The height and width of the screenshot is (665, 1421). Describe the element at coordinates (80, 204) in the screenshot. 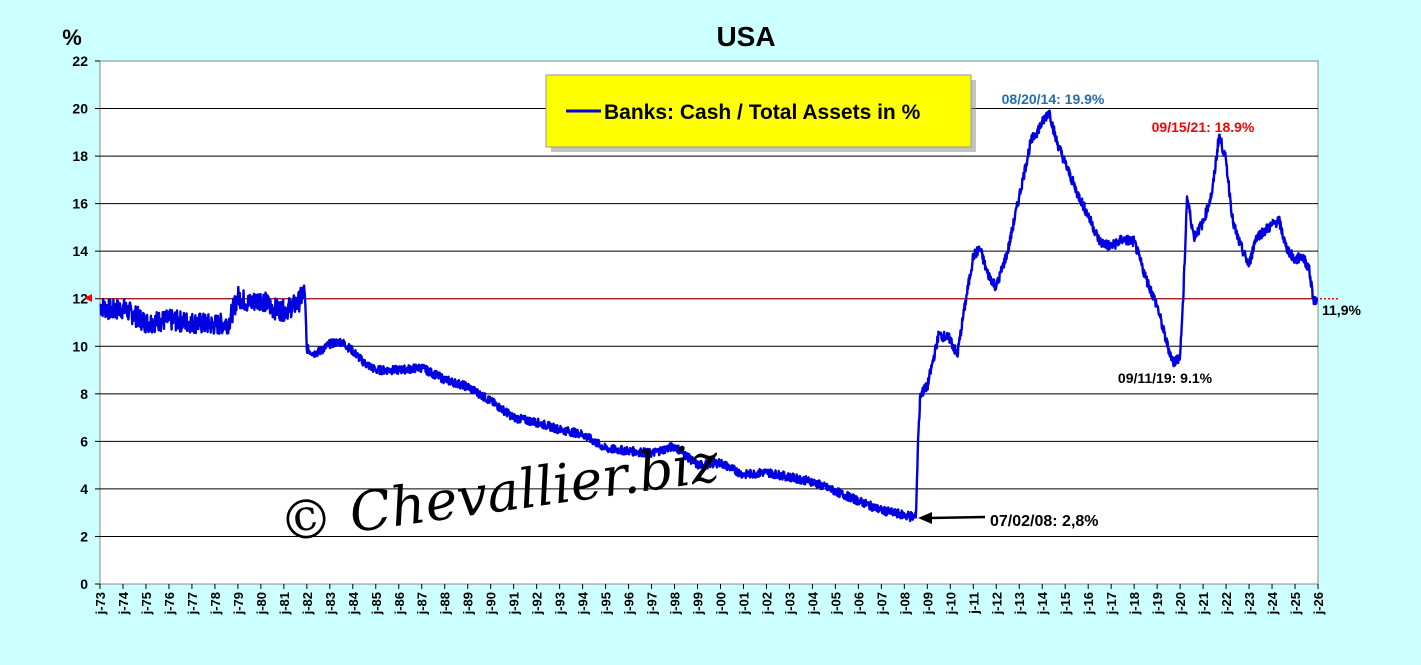

I see `y-tick-label: 16` at that location.